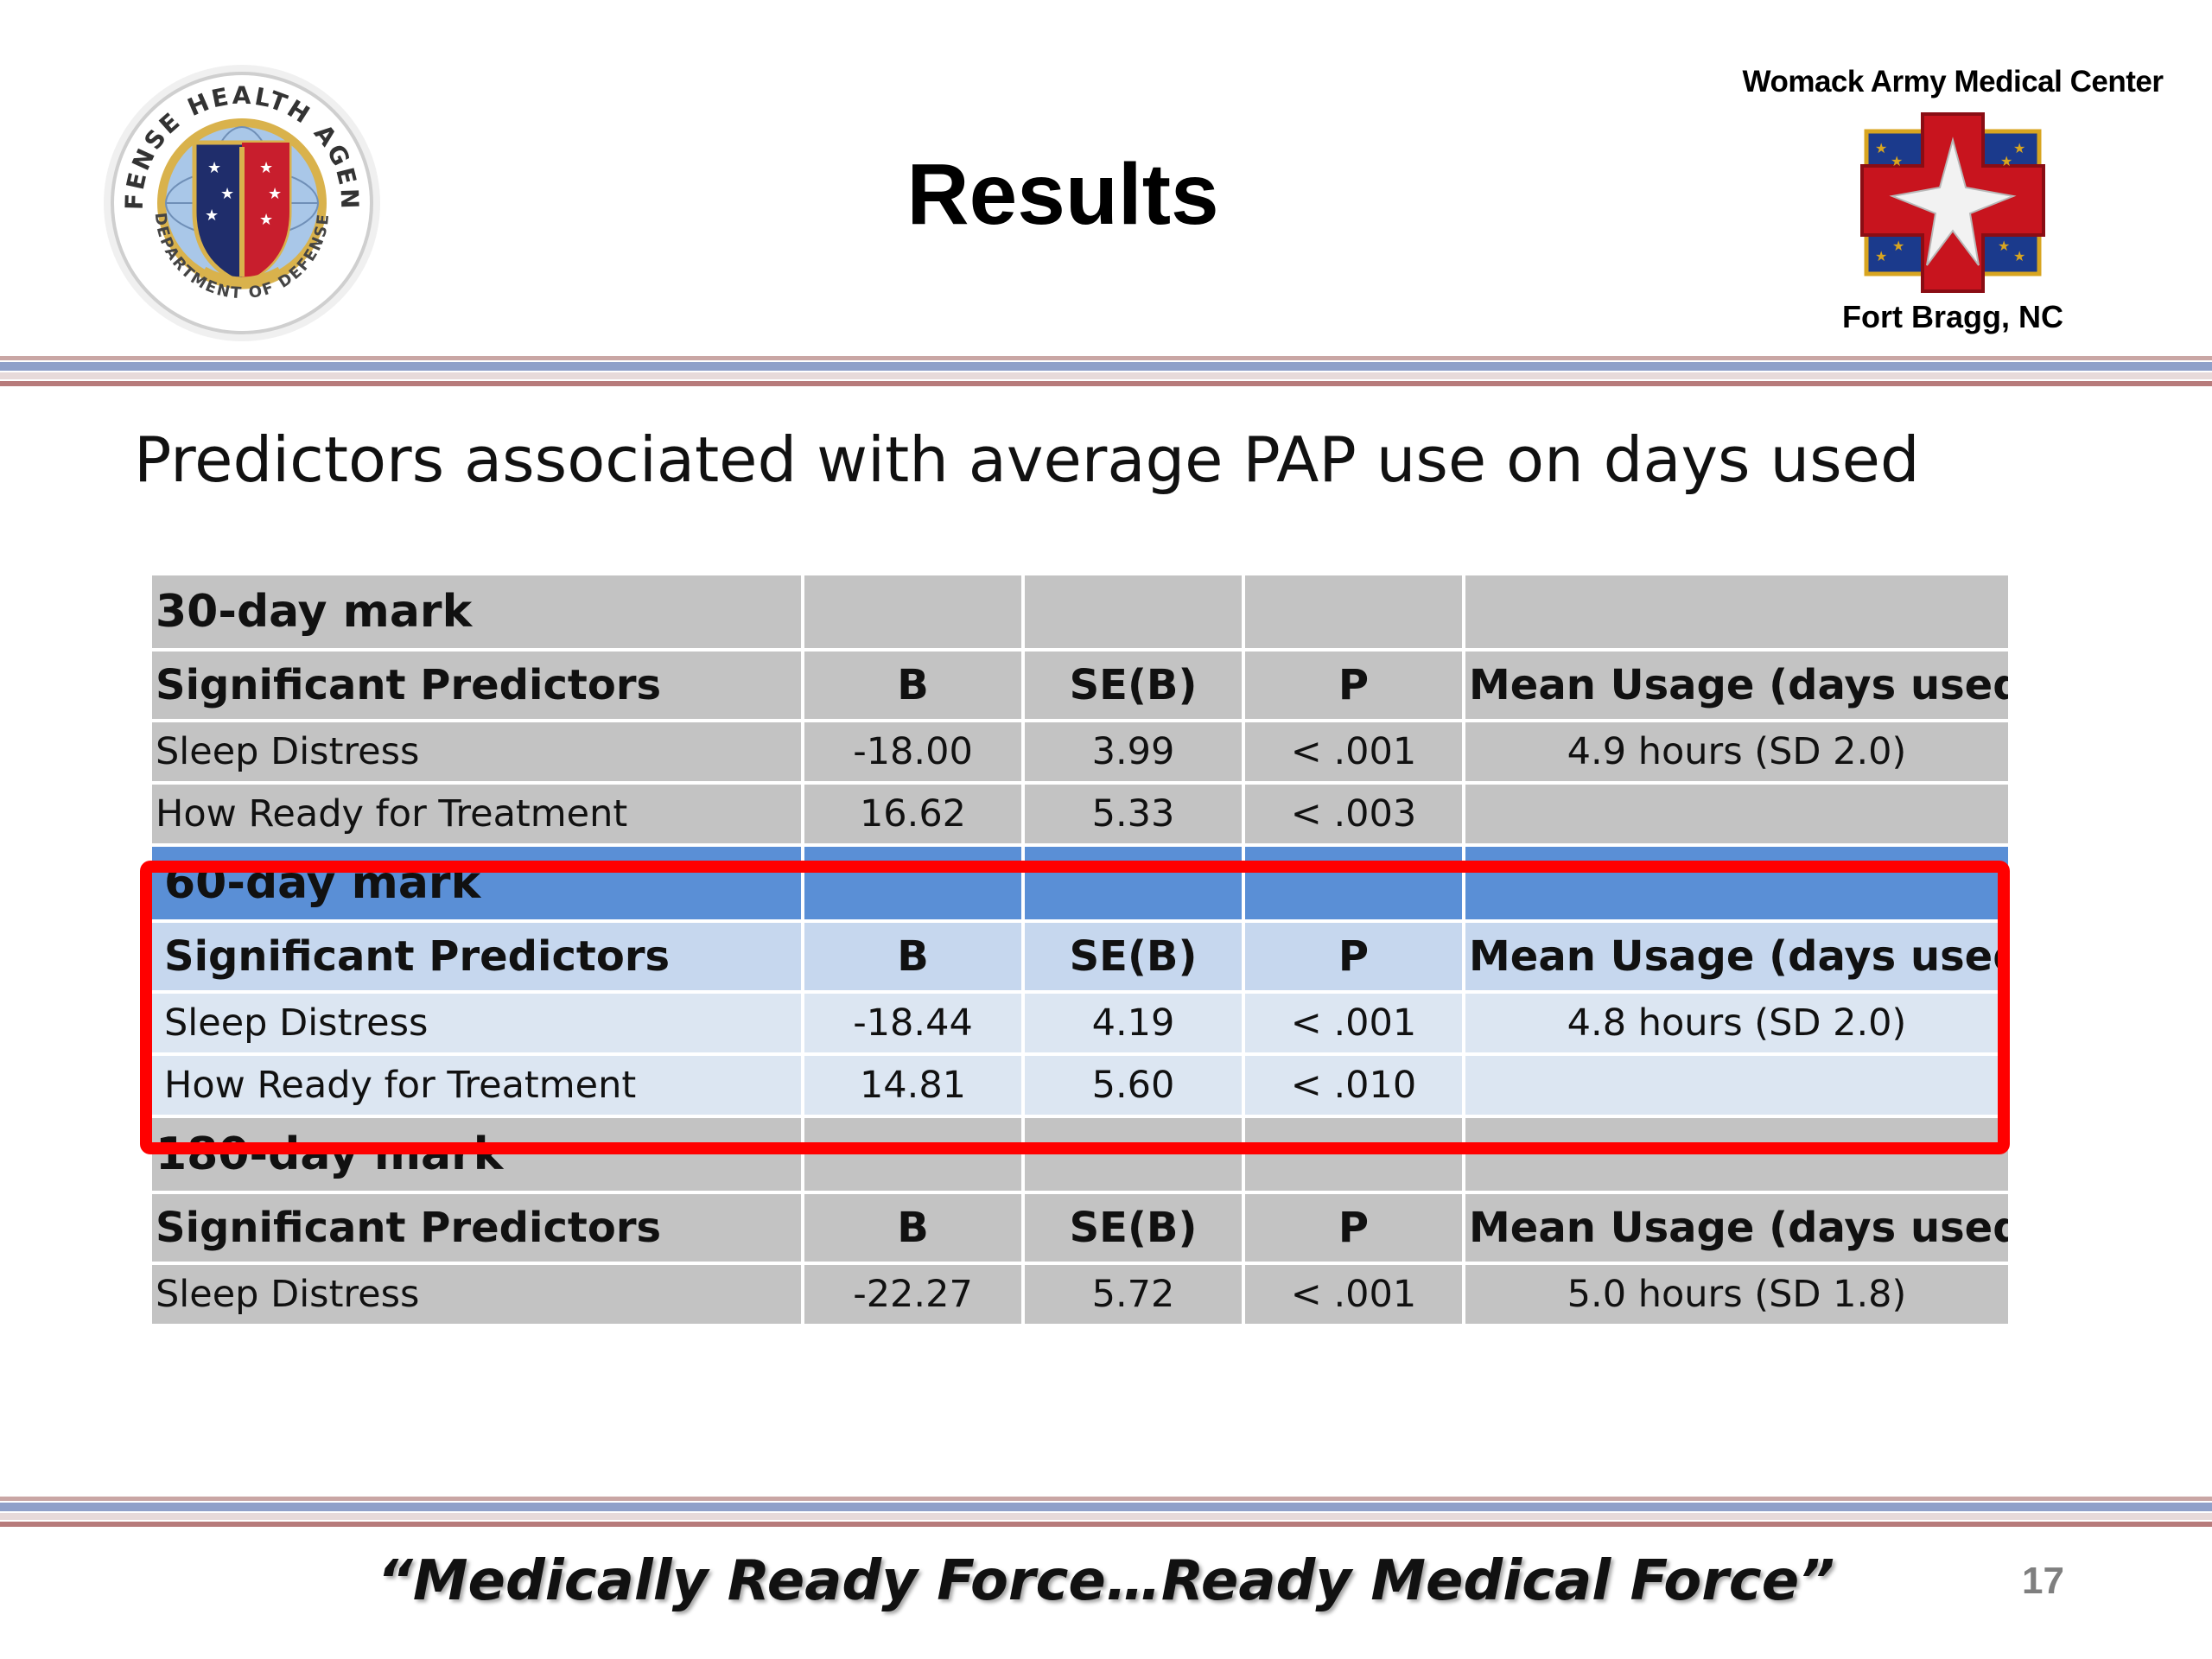  Describe the element at coordinates (1737, 752) in the screenshot. I see `table-cell-mean: 4.9 hours (SD 2.0)` at that location.